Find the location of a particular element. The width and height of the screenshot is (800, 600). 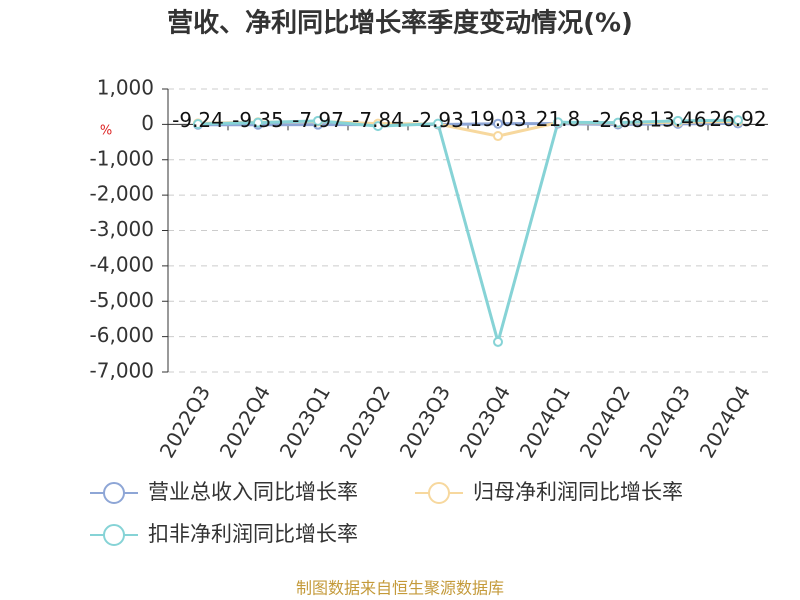

y-tick-label: -2,000 is located at coordinates (122, 194).